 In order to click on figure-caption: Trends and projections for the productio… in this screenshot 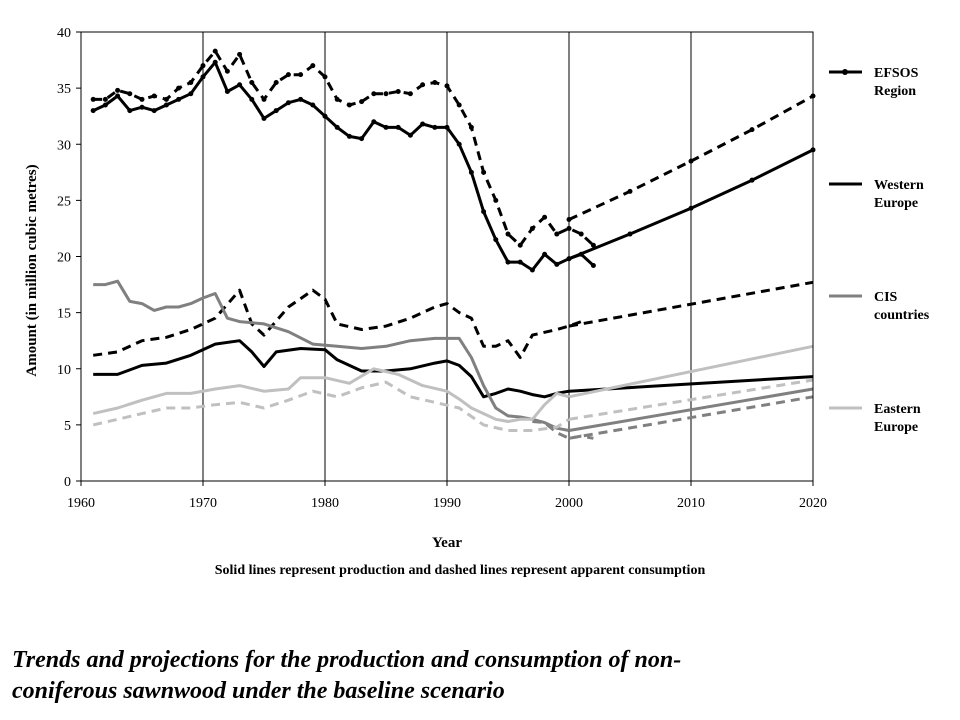, I will do `click(477, 676)`.